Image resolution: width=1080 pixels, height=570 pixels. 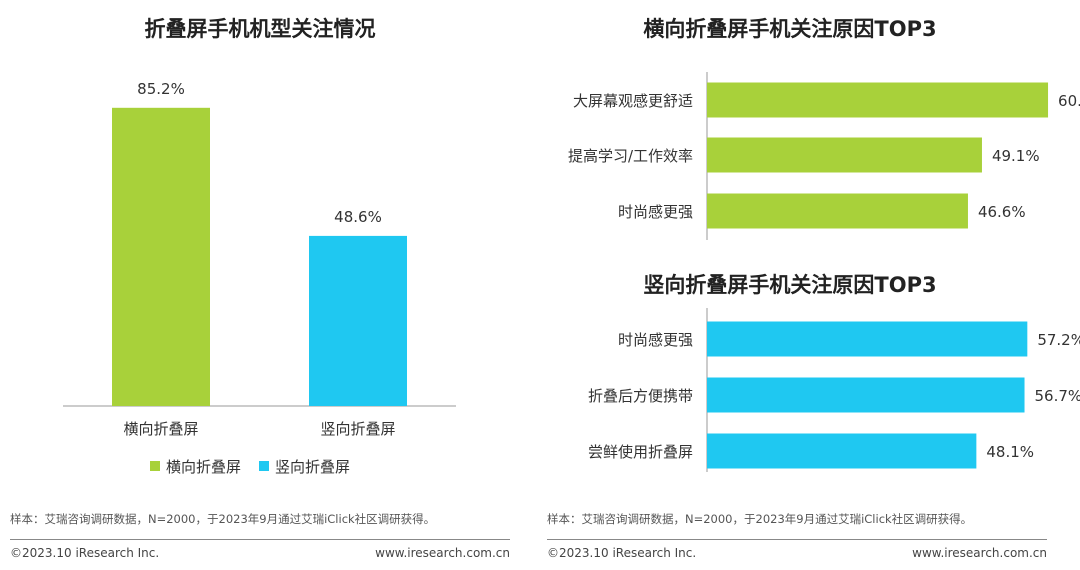 I want to click on legend-item-vertical: 竖向折叠屏, so click(x=304, y=466).